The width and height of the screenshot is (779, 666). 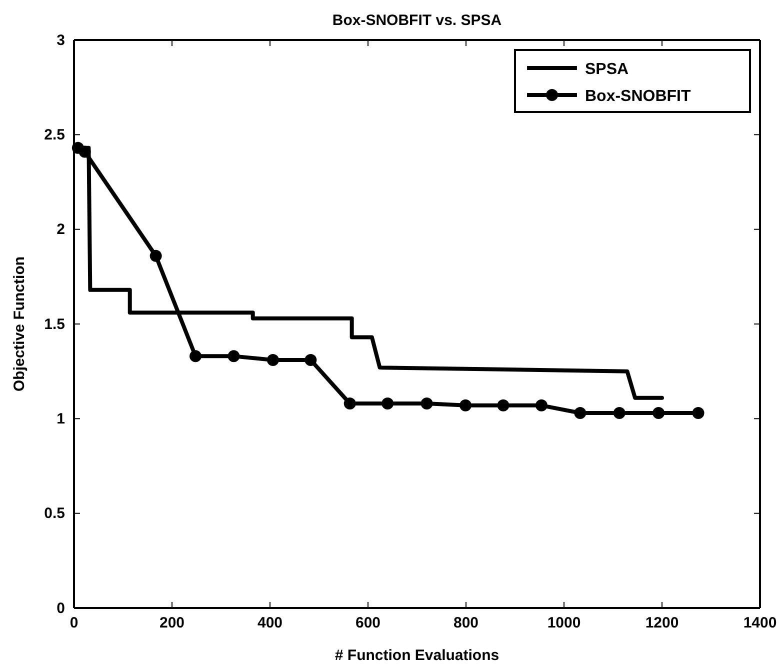 What do you see at coordinates (662, 623) in the screenshot?
I see `x-tick-label: 1200` at bounding box center [662, 623].